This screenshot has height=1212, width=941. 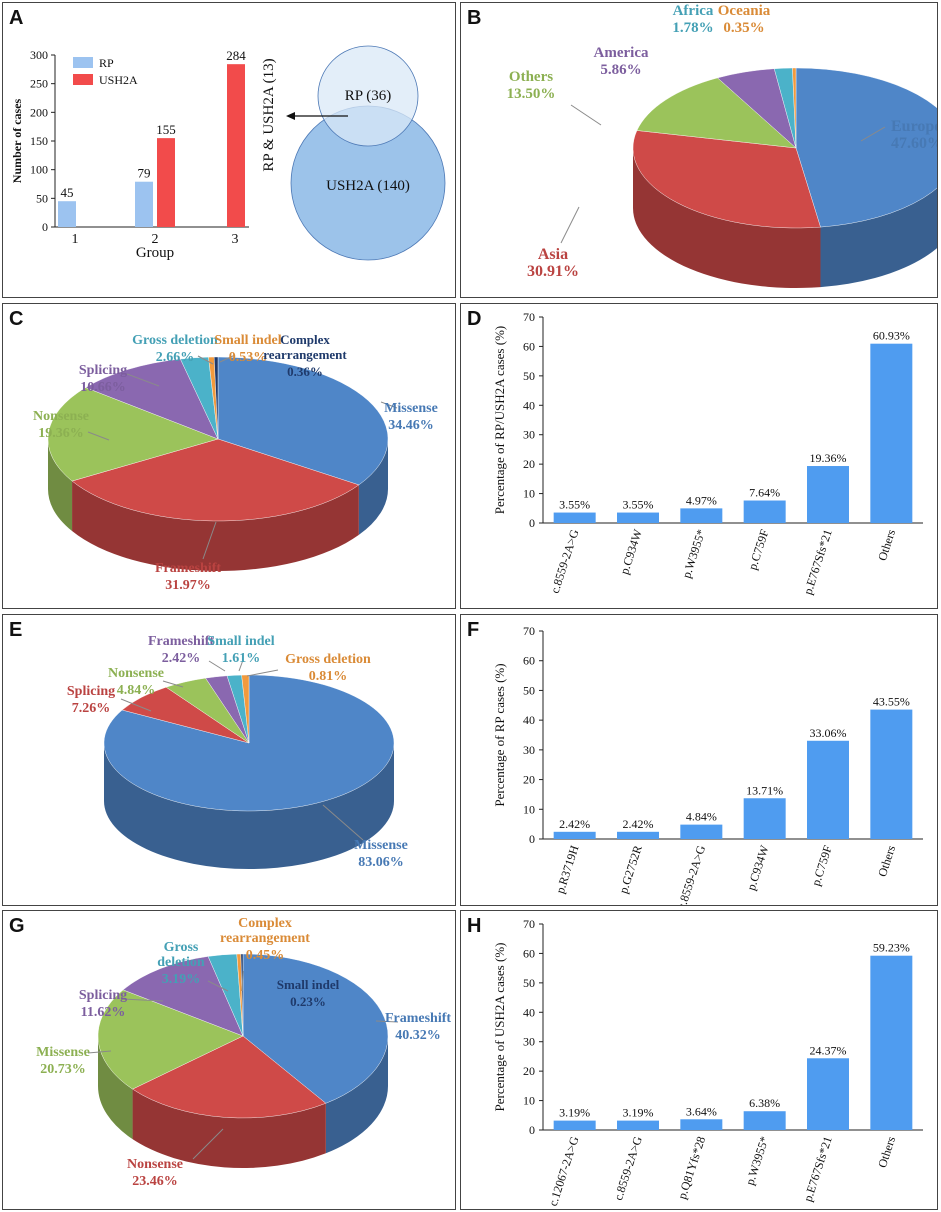 I want to click on bar-value-label: 4.97%, so click(x=701, y=500).